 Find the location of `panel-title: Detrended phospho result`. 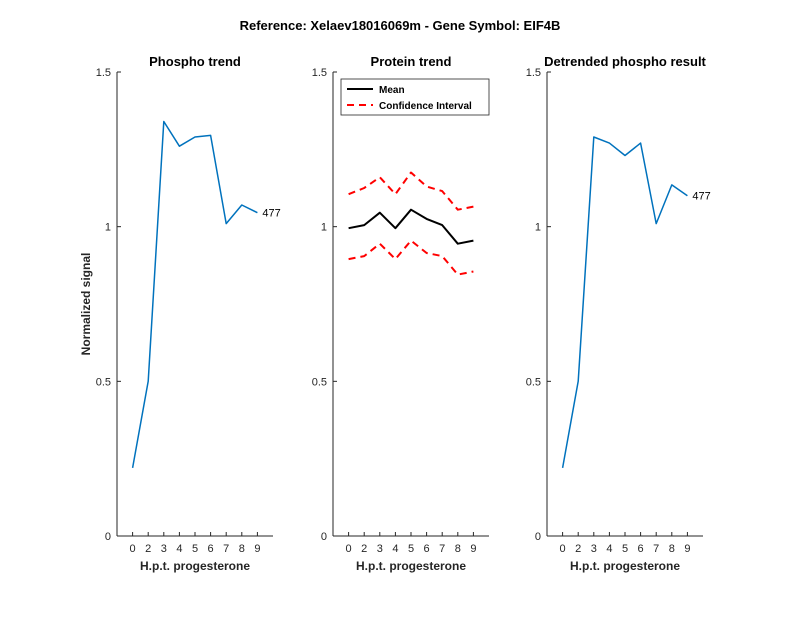

panel-title: Detrended phospho result is located at coordinates (625, 61).